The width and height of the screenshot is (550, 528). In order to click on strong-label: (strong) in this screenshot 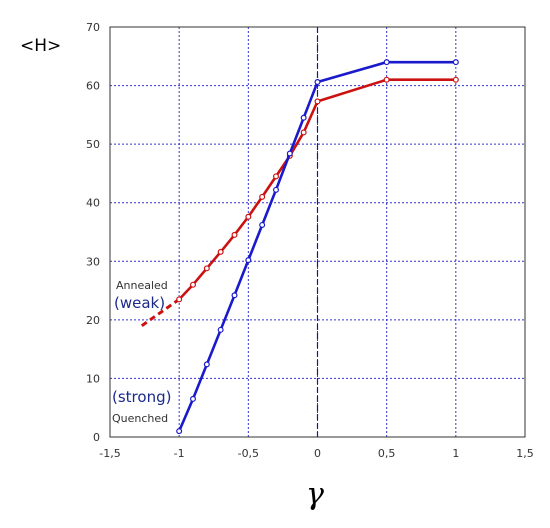, I will do `click(141, 397)`.